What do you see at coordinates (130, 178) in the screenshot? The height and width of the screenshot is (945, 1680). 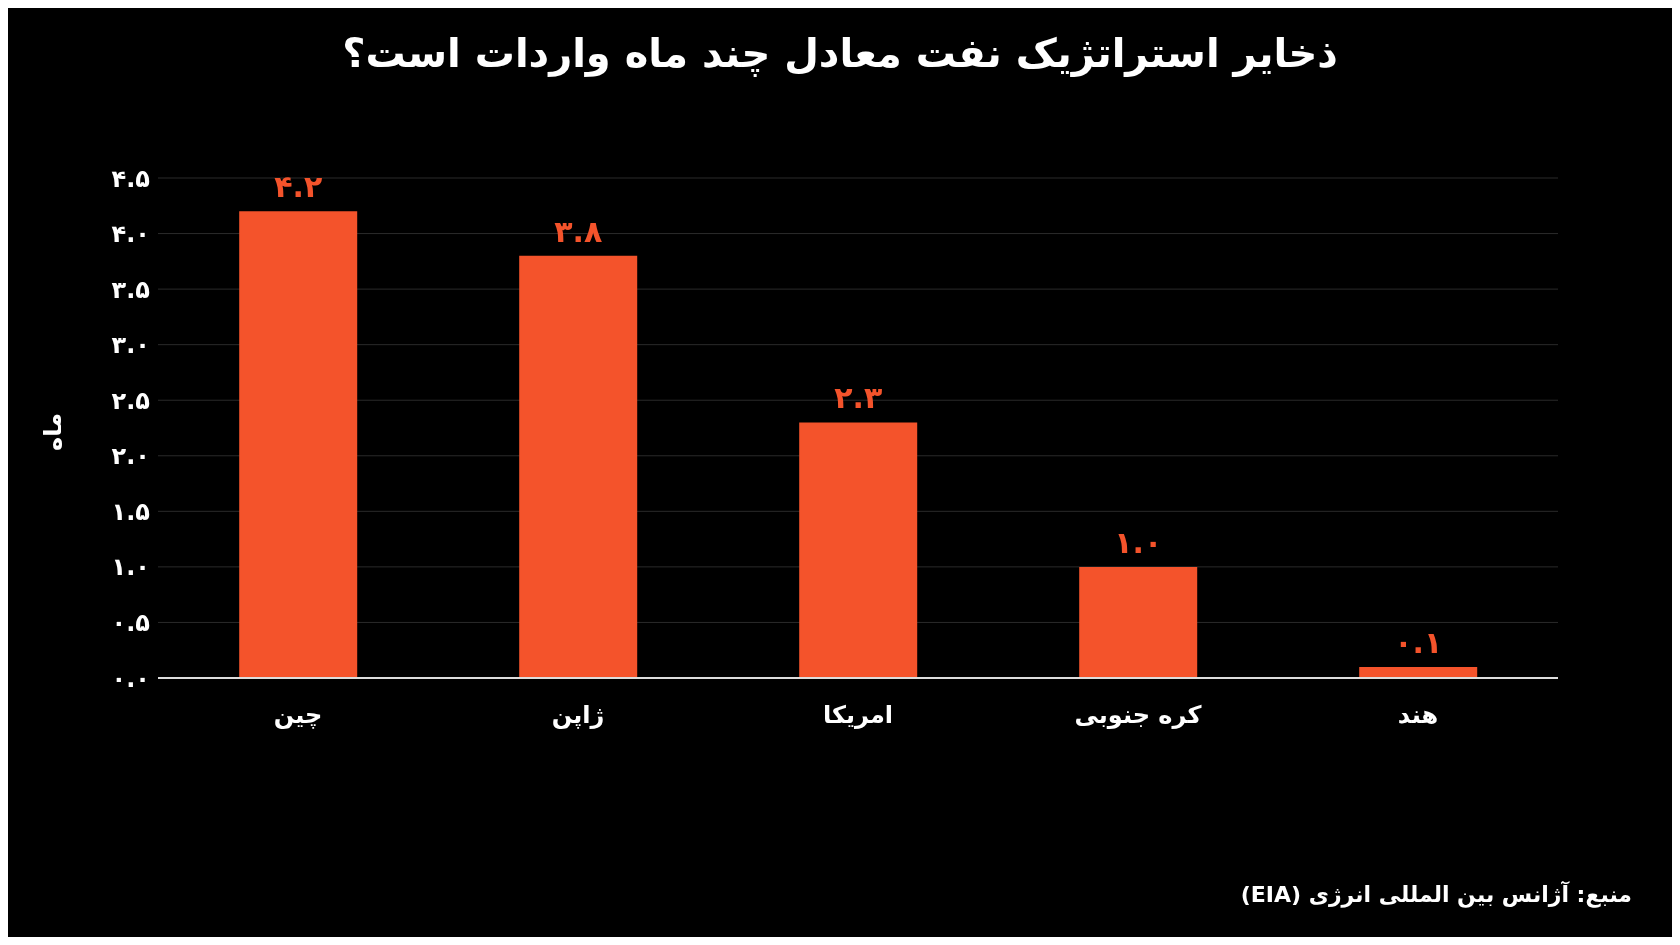 I see `y-tick-label: ۴.۵` at bounding box center [130, 178].